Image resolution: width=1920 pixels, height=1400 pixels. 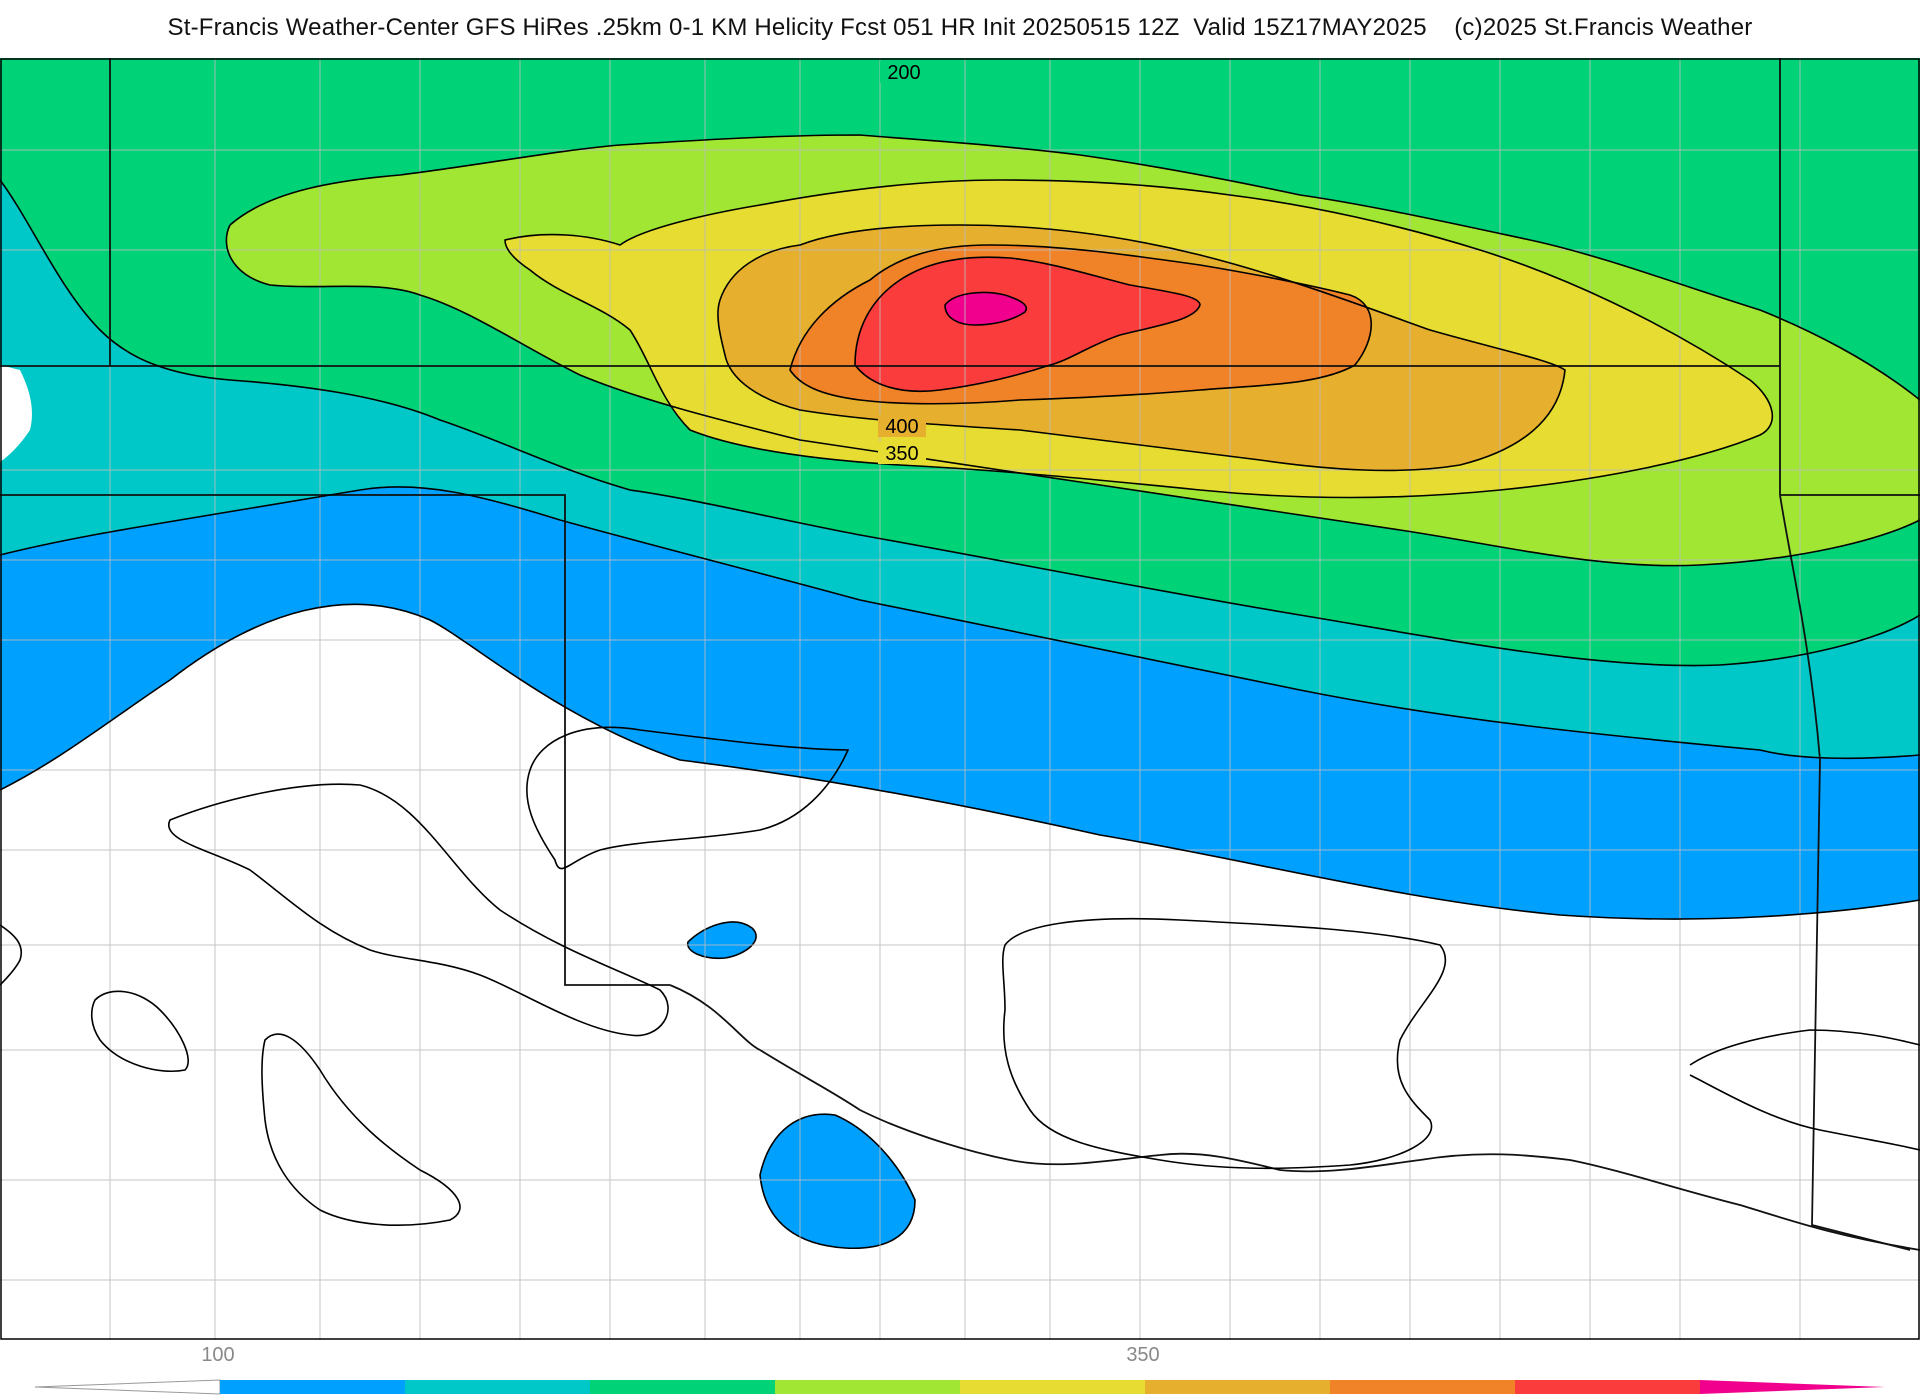 What do you see at coordinates (903, 263) in the screenshot?
I see `contour-label-group: 200 400 350` at bounding box center [903, 263].